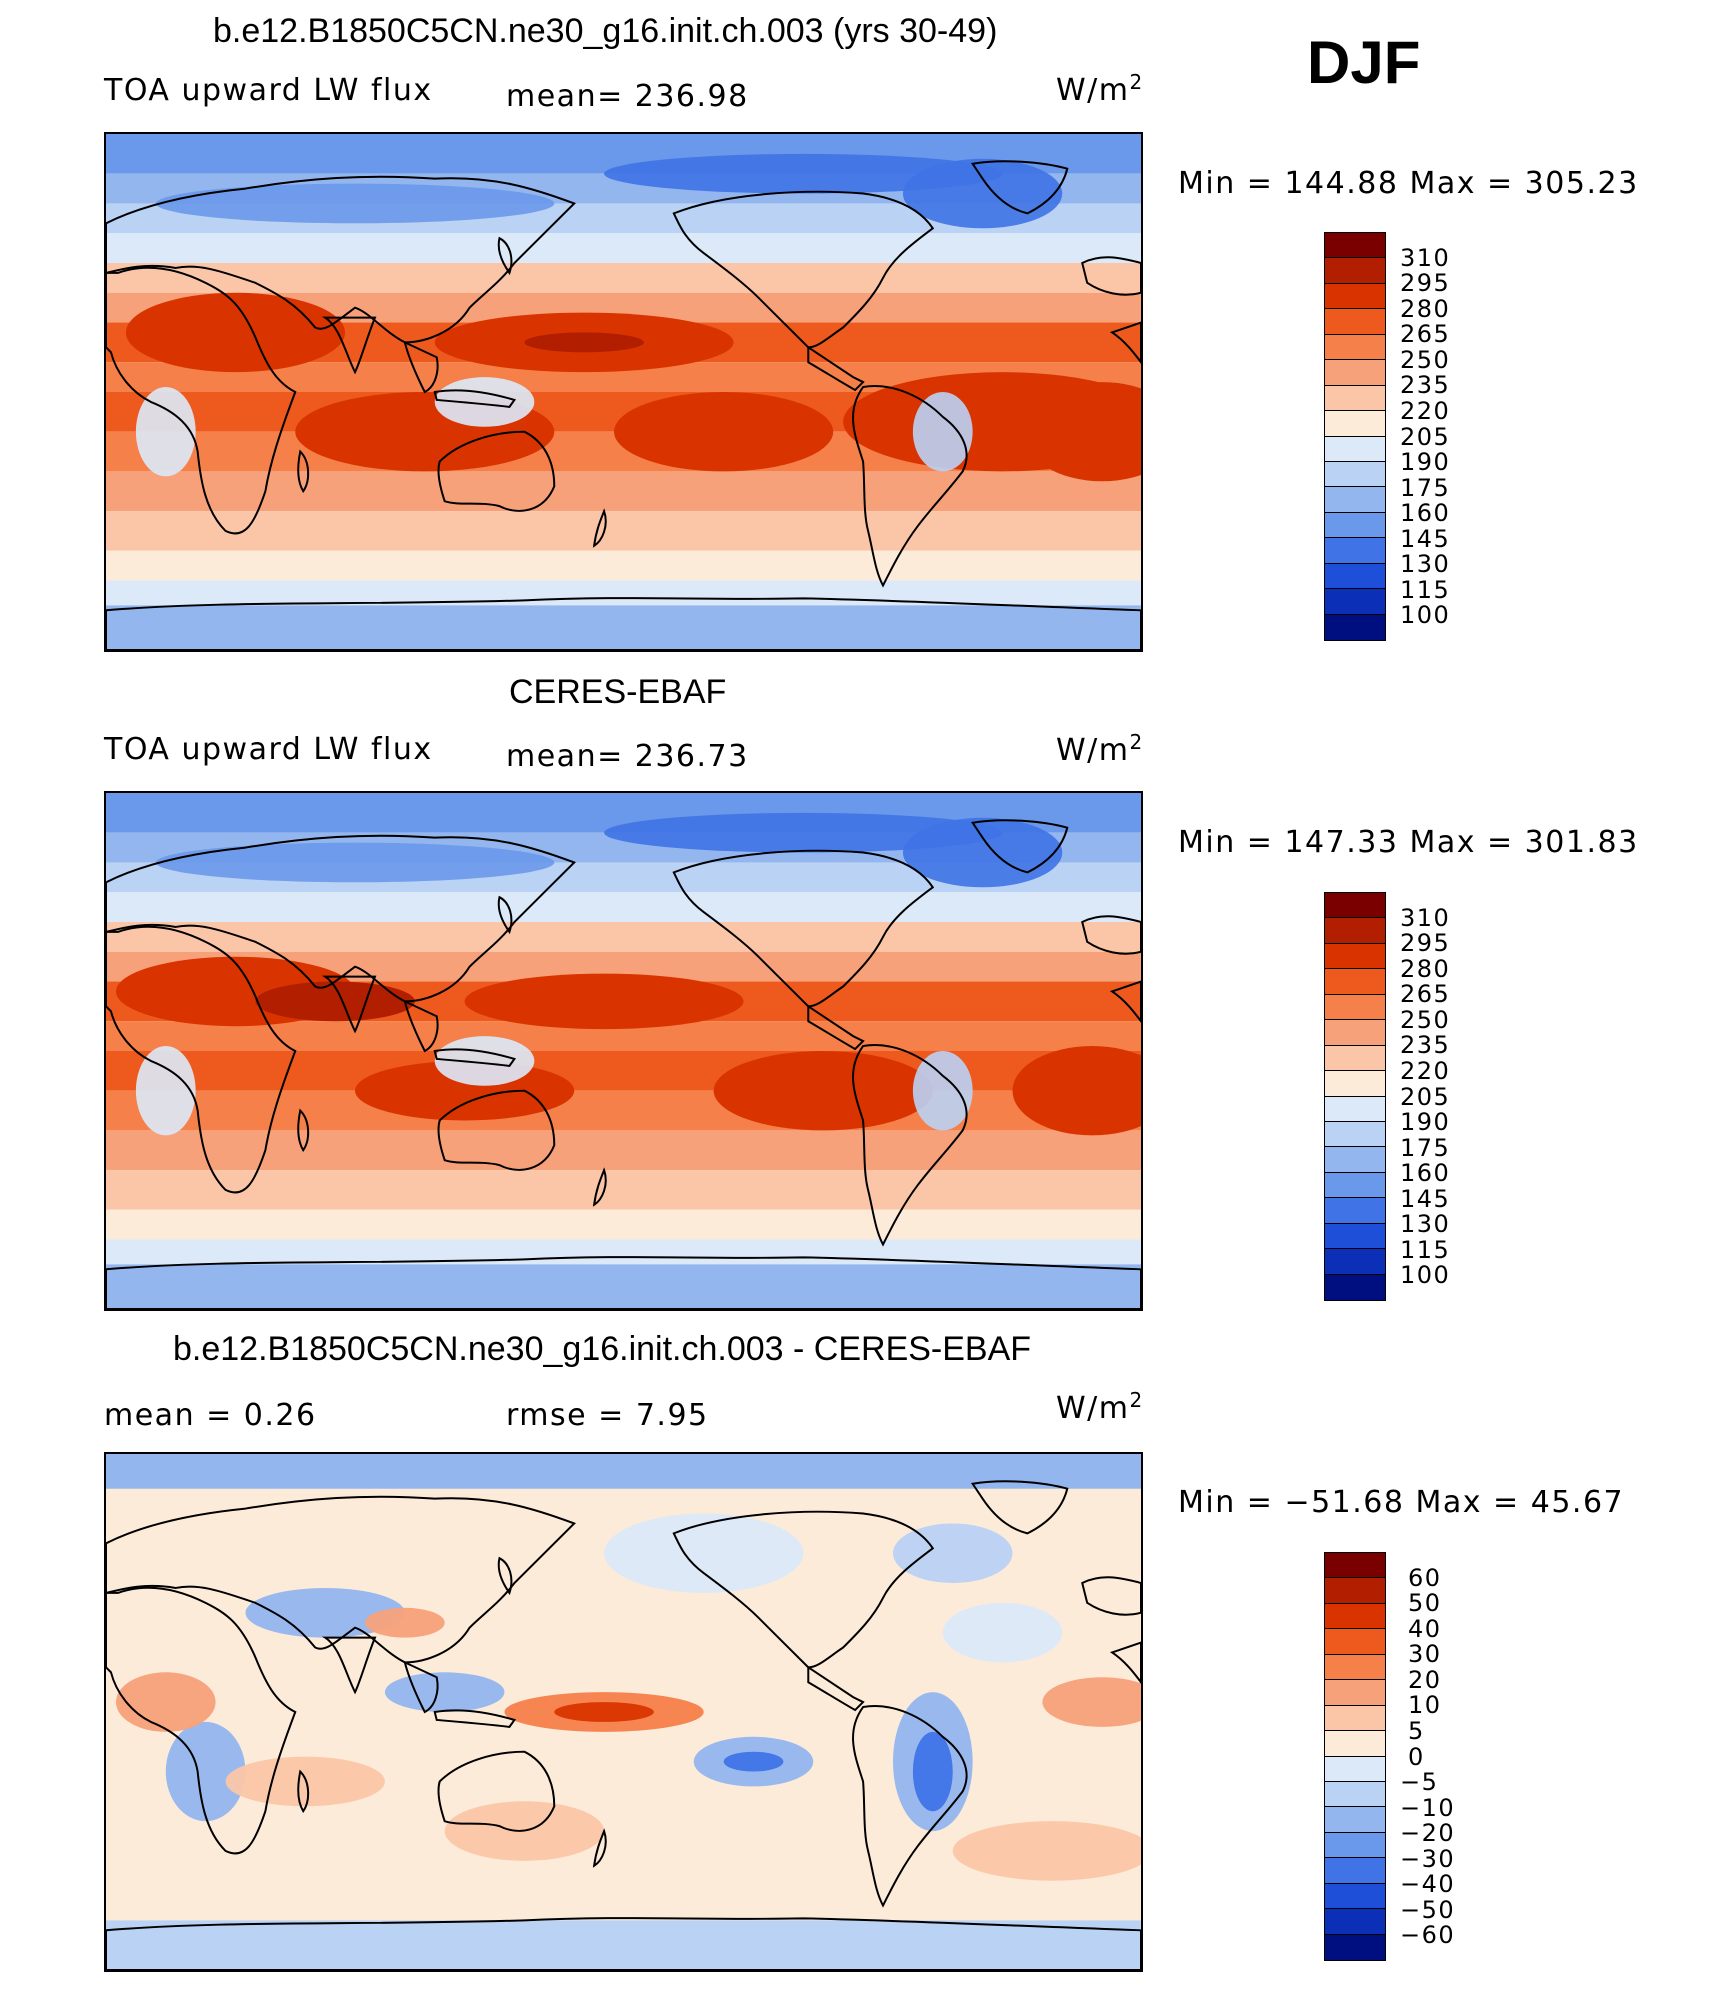 The image size is (1710, 1991). I want to click on panel1-units: W/m2, so click(1100, 89).